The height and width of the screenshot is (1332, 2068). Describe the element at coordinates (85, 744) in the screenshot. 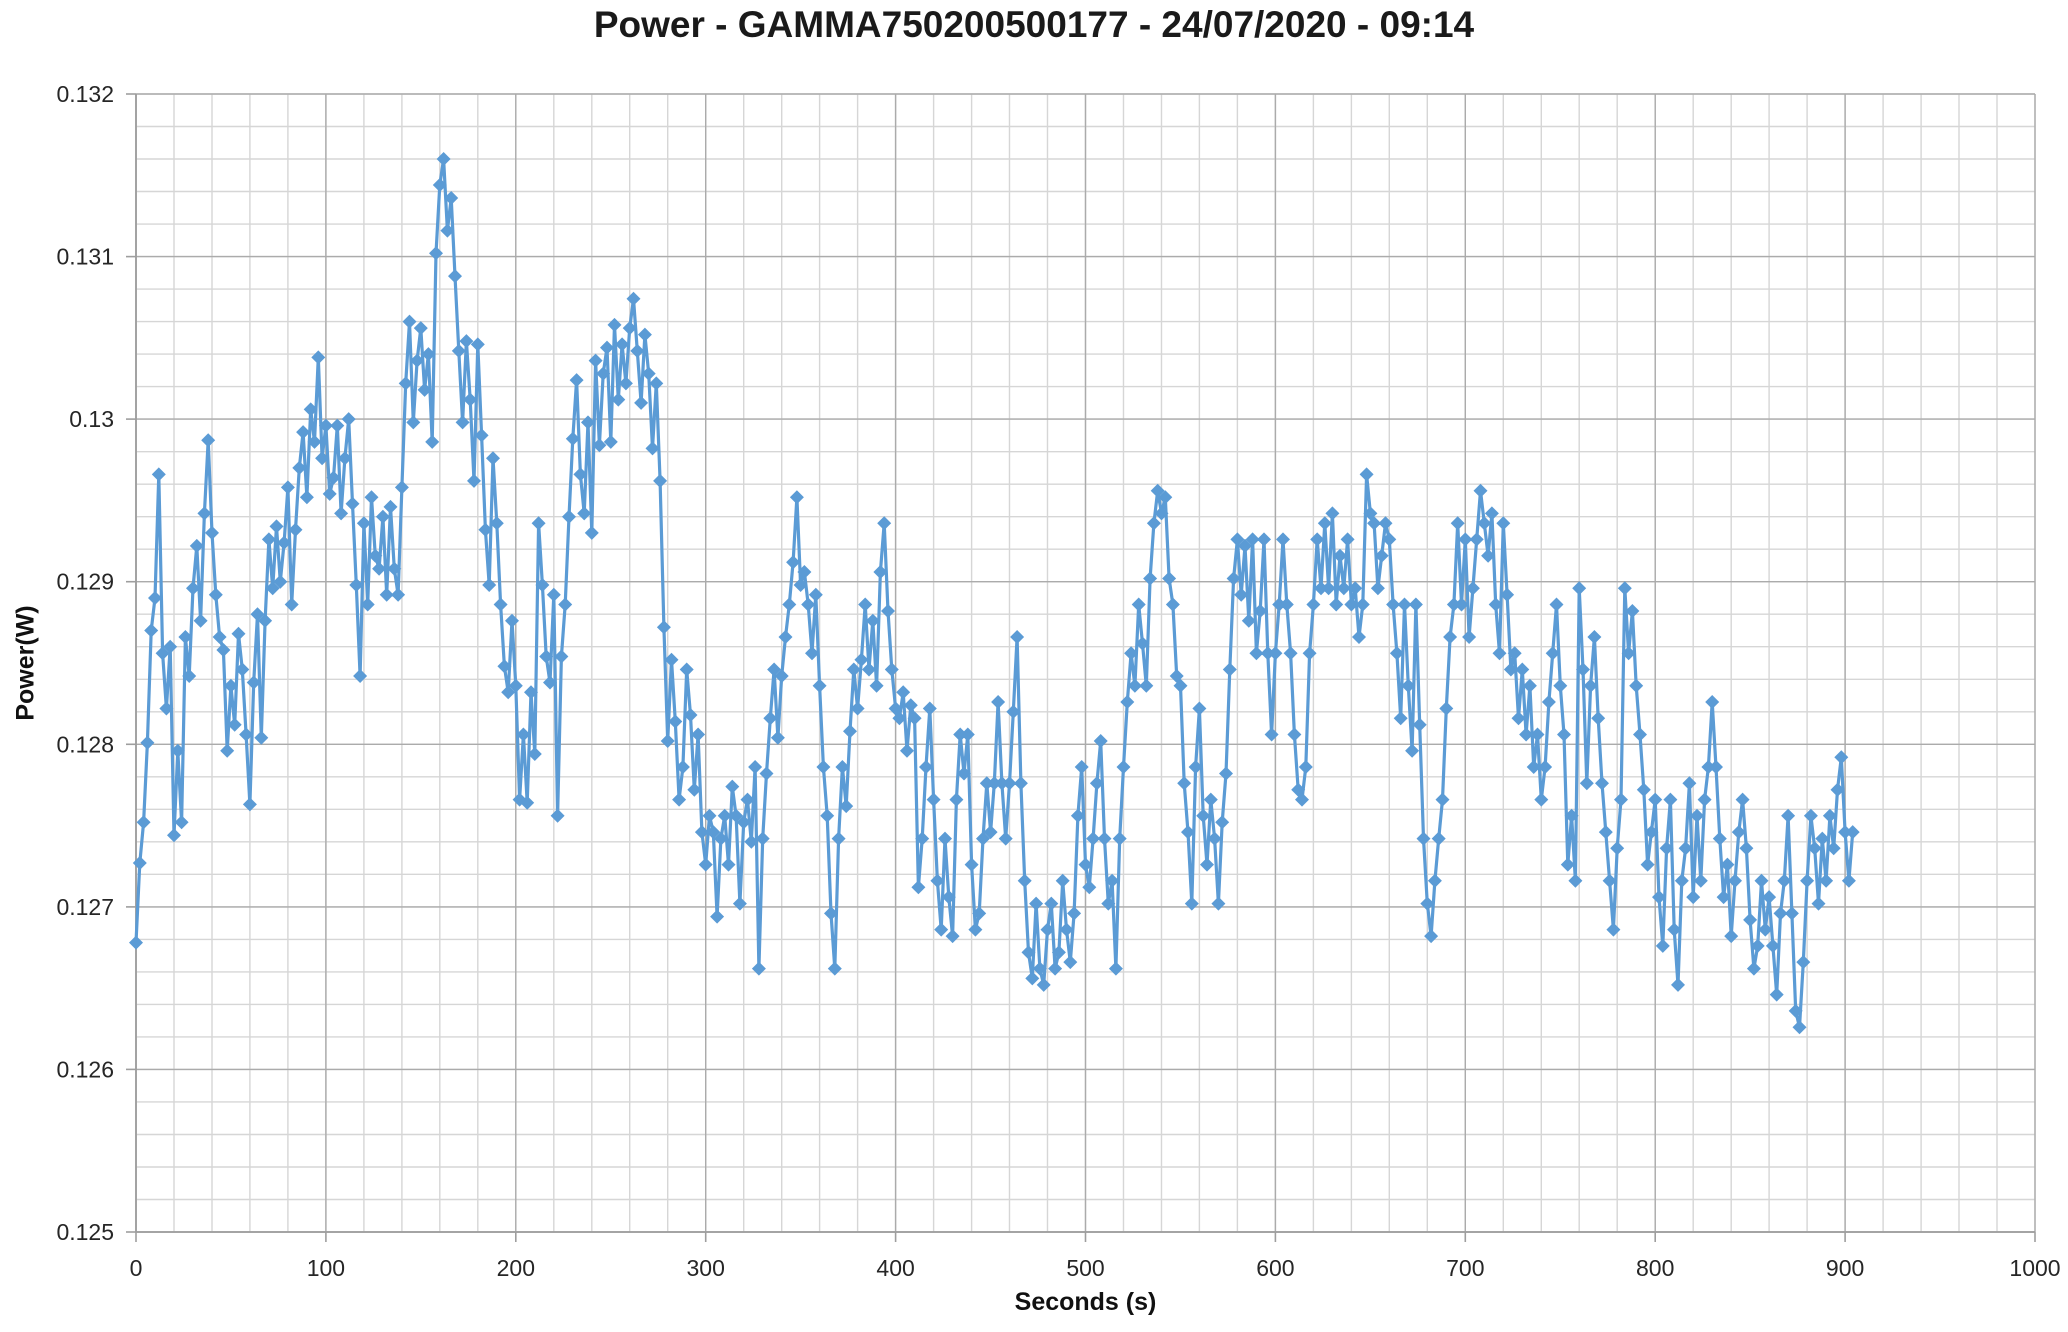

I see `y-tick-label: 0.128` at that location.